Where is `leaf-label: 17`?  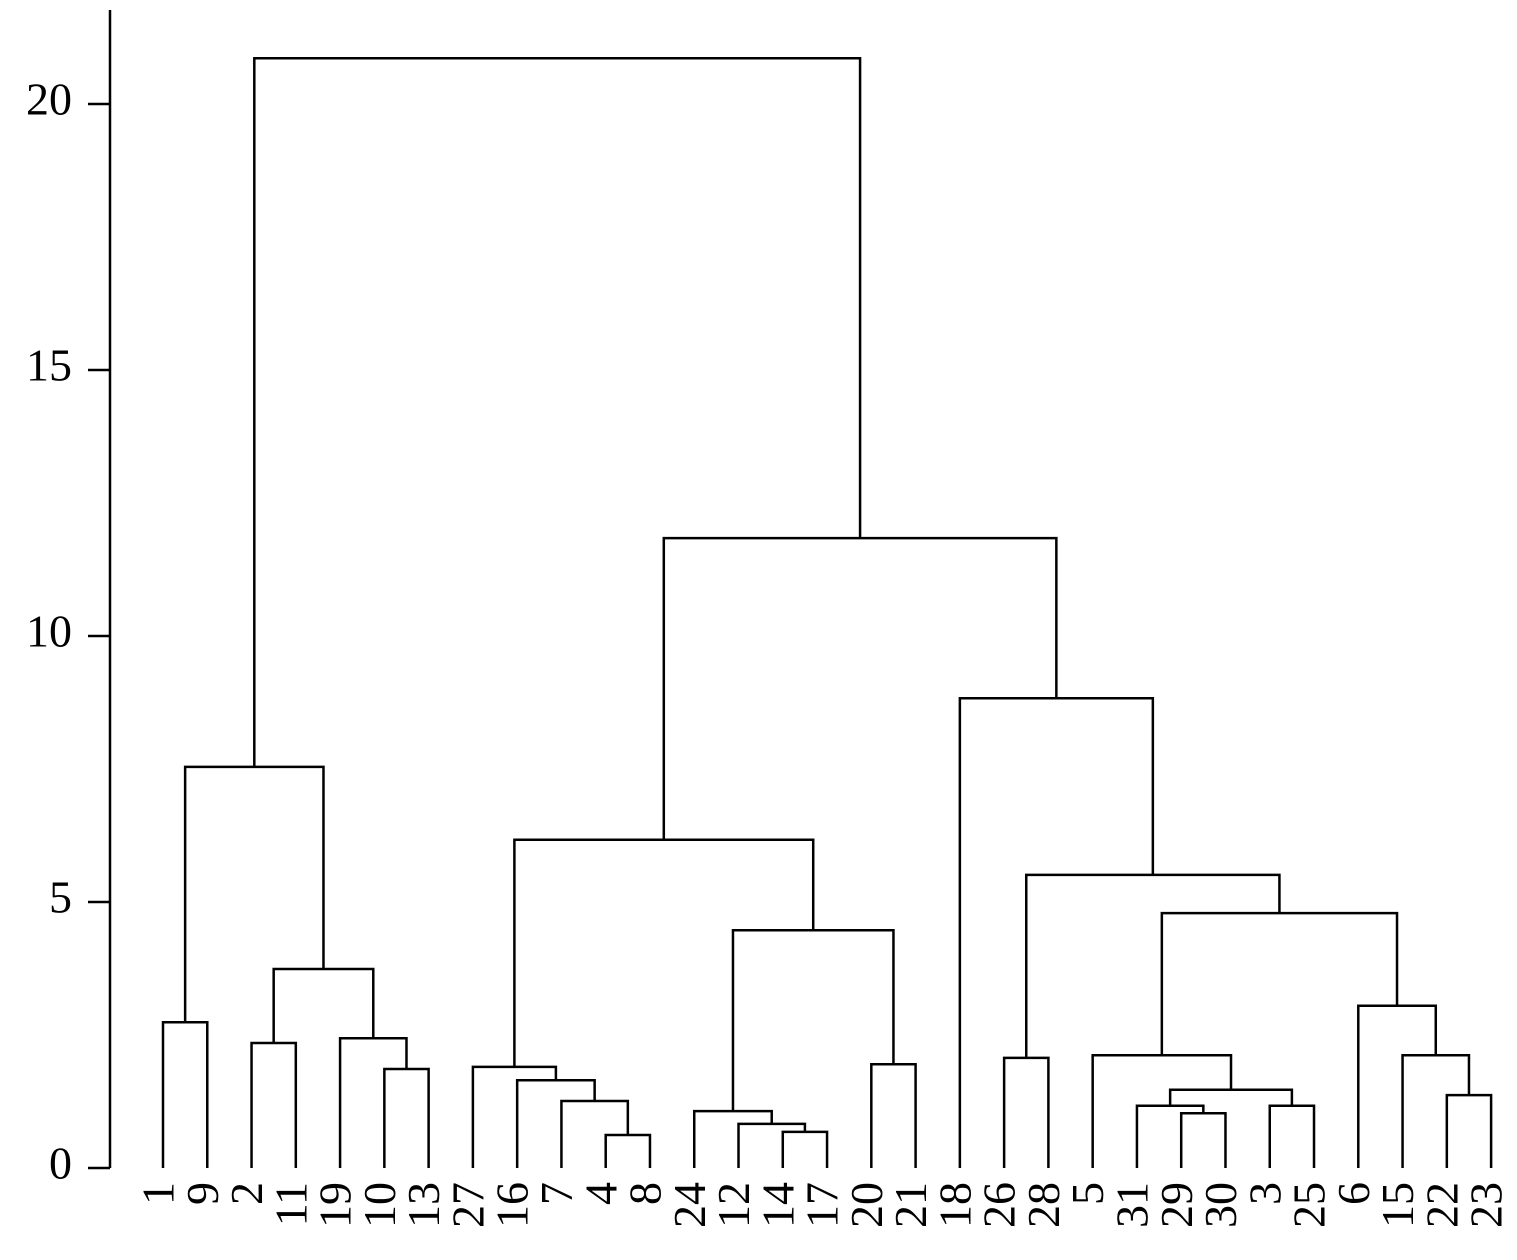 leaf-label: 17 is located at coordinates (822, 1205).